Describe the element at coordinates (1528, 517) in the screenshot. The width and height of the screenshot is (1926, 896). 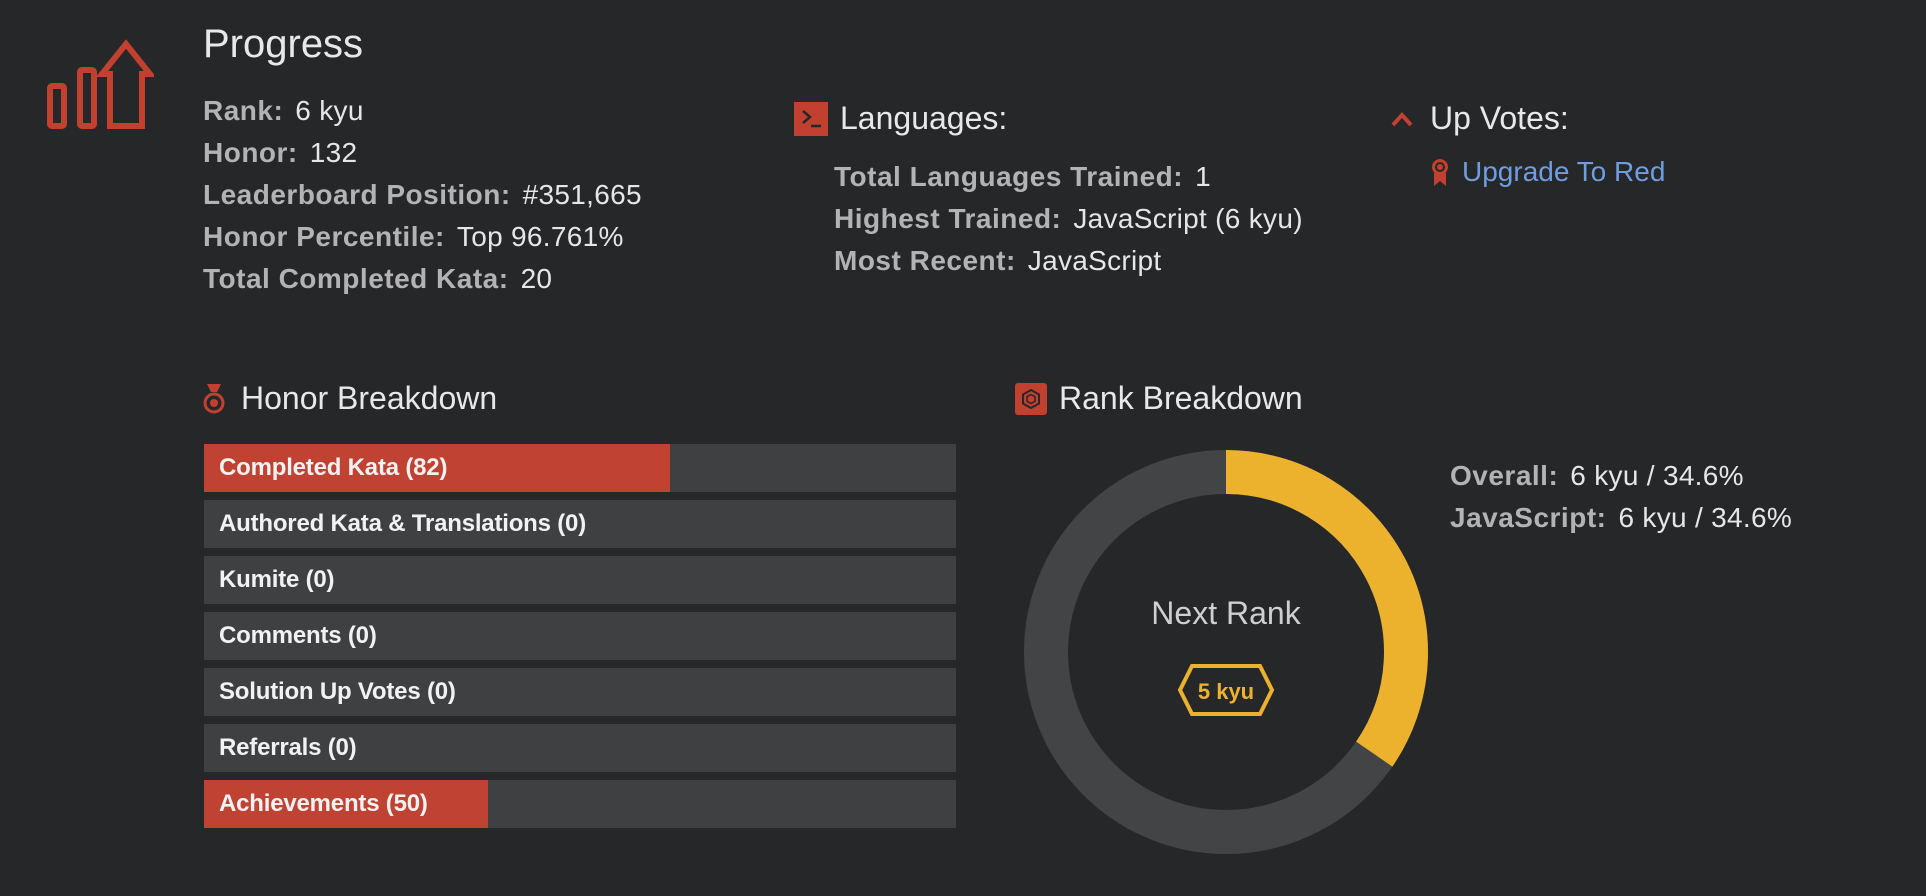
I see `stat-label: JavaScript:` at that location.